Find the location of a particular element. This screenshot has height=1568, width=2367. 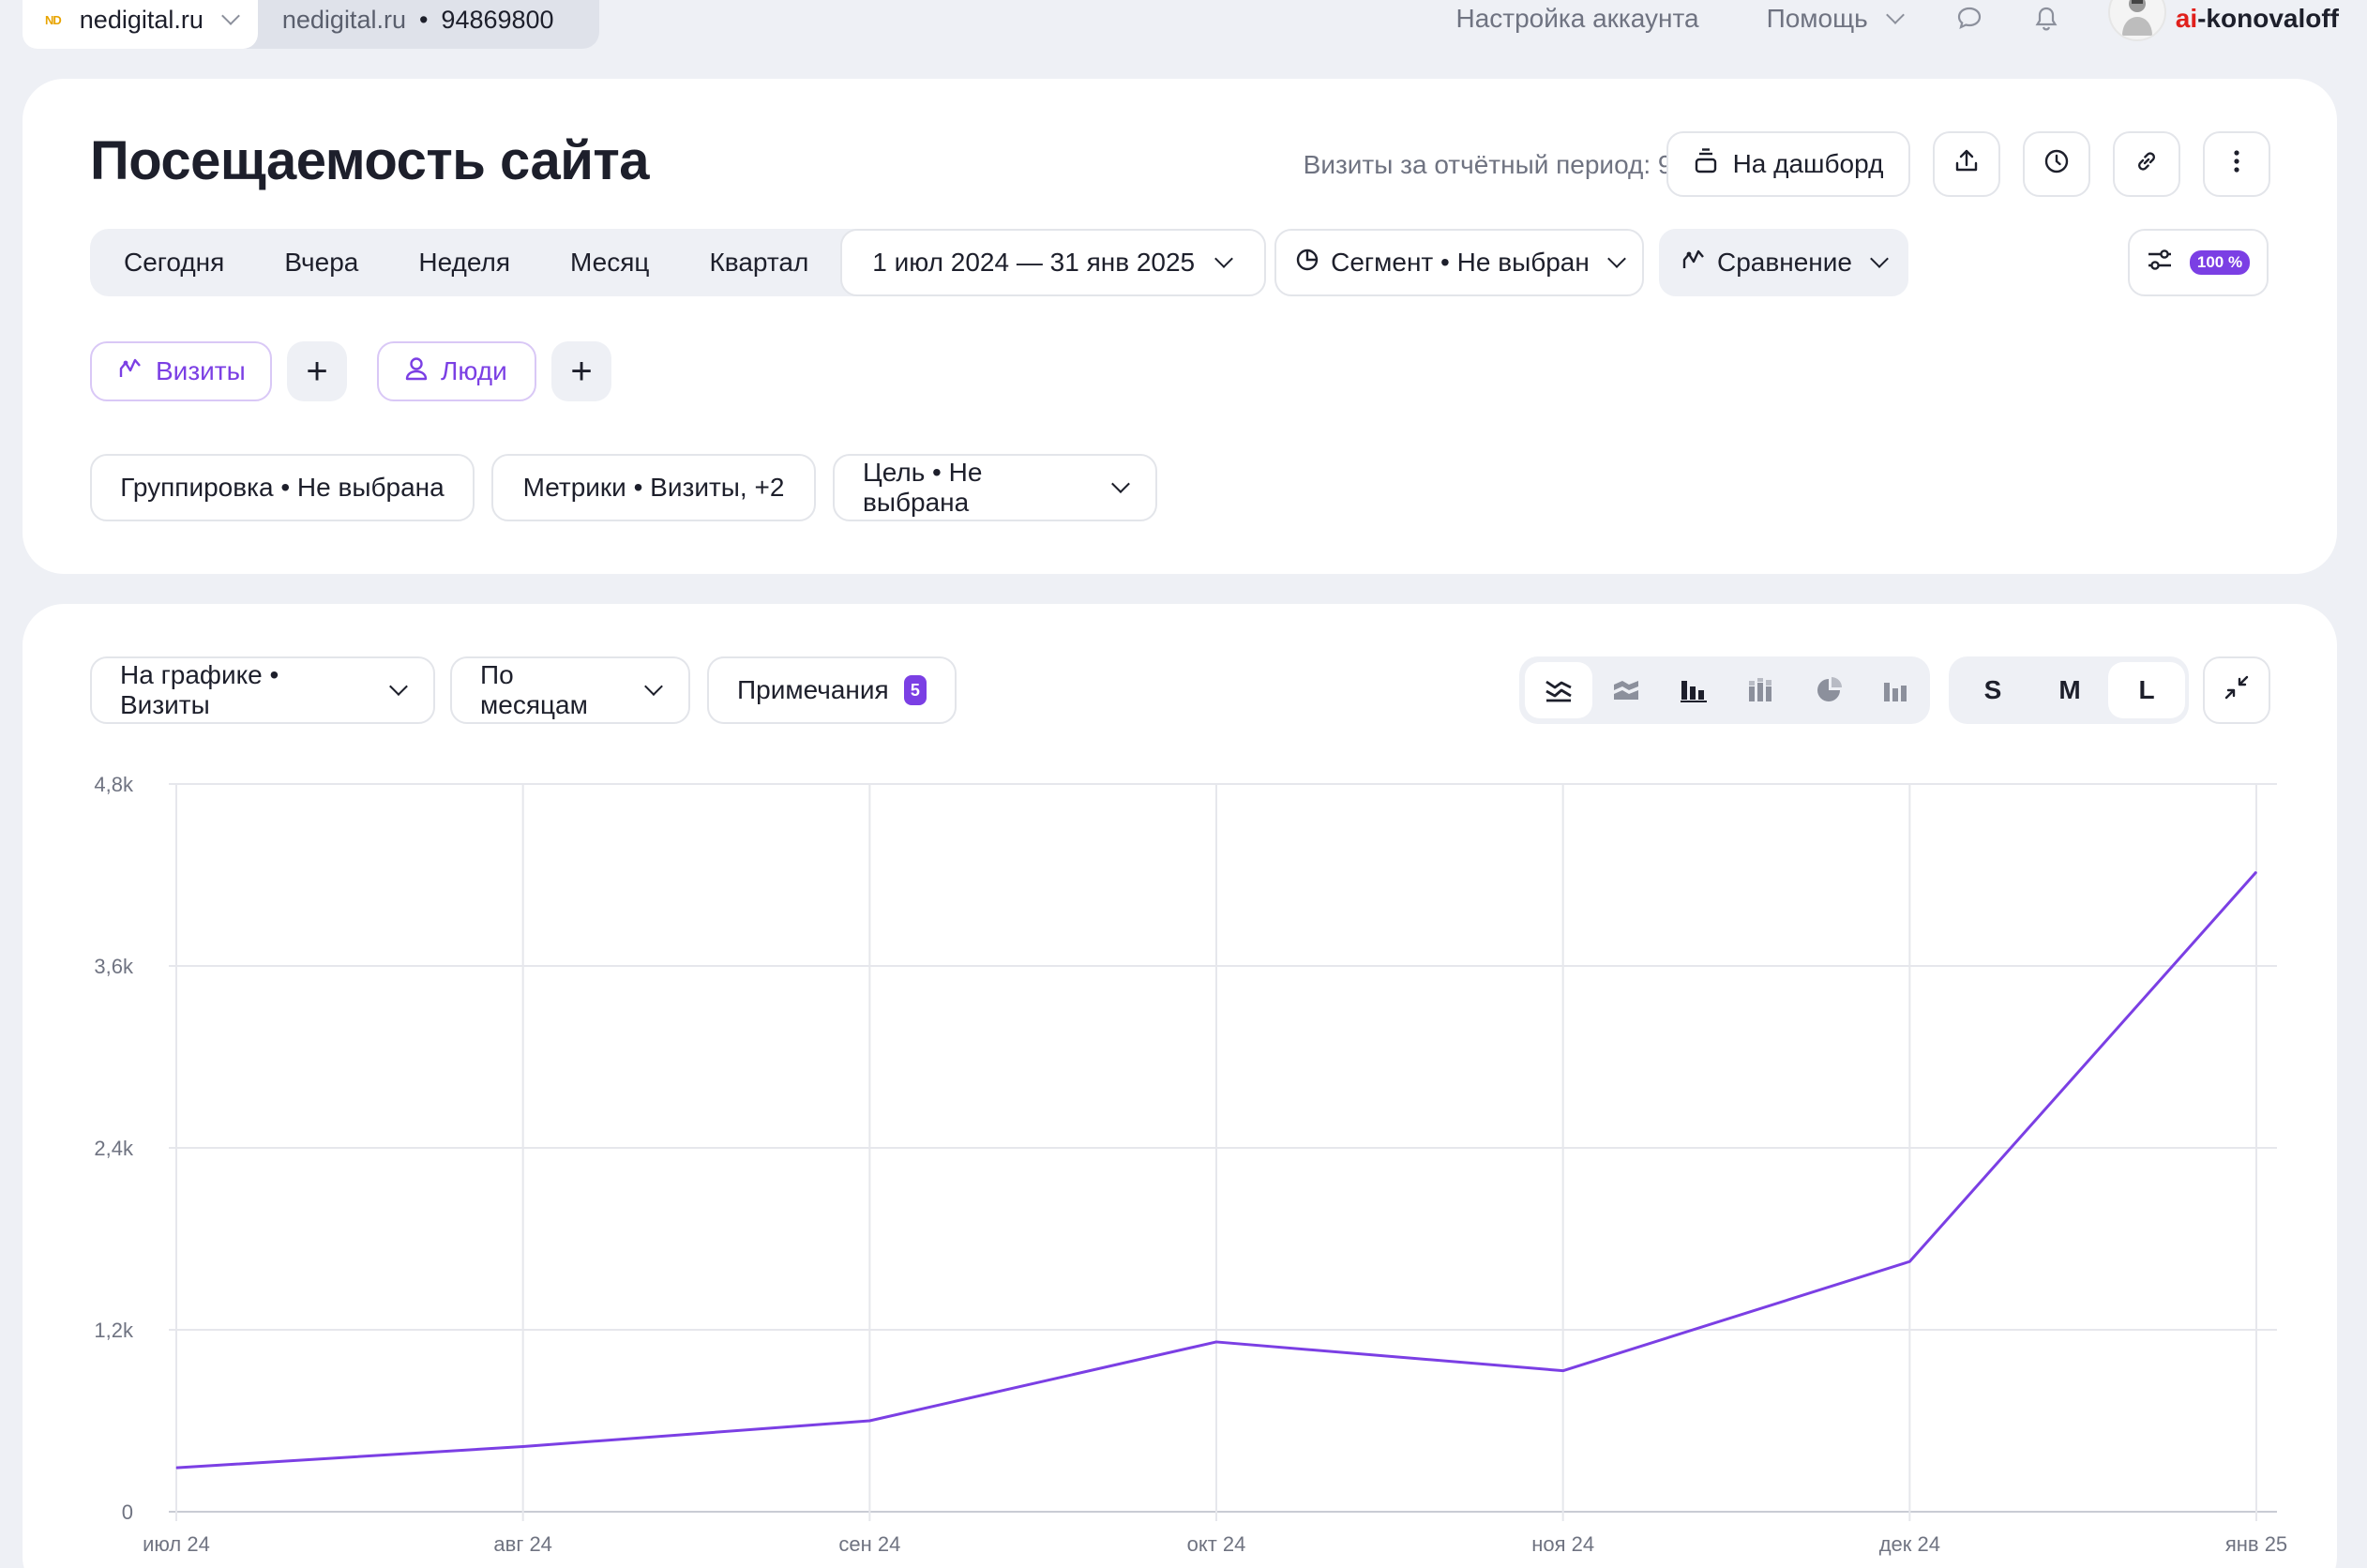

username: ai-konovaloff is located at coordinates (2257, 19).